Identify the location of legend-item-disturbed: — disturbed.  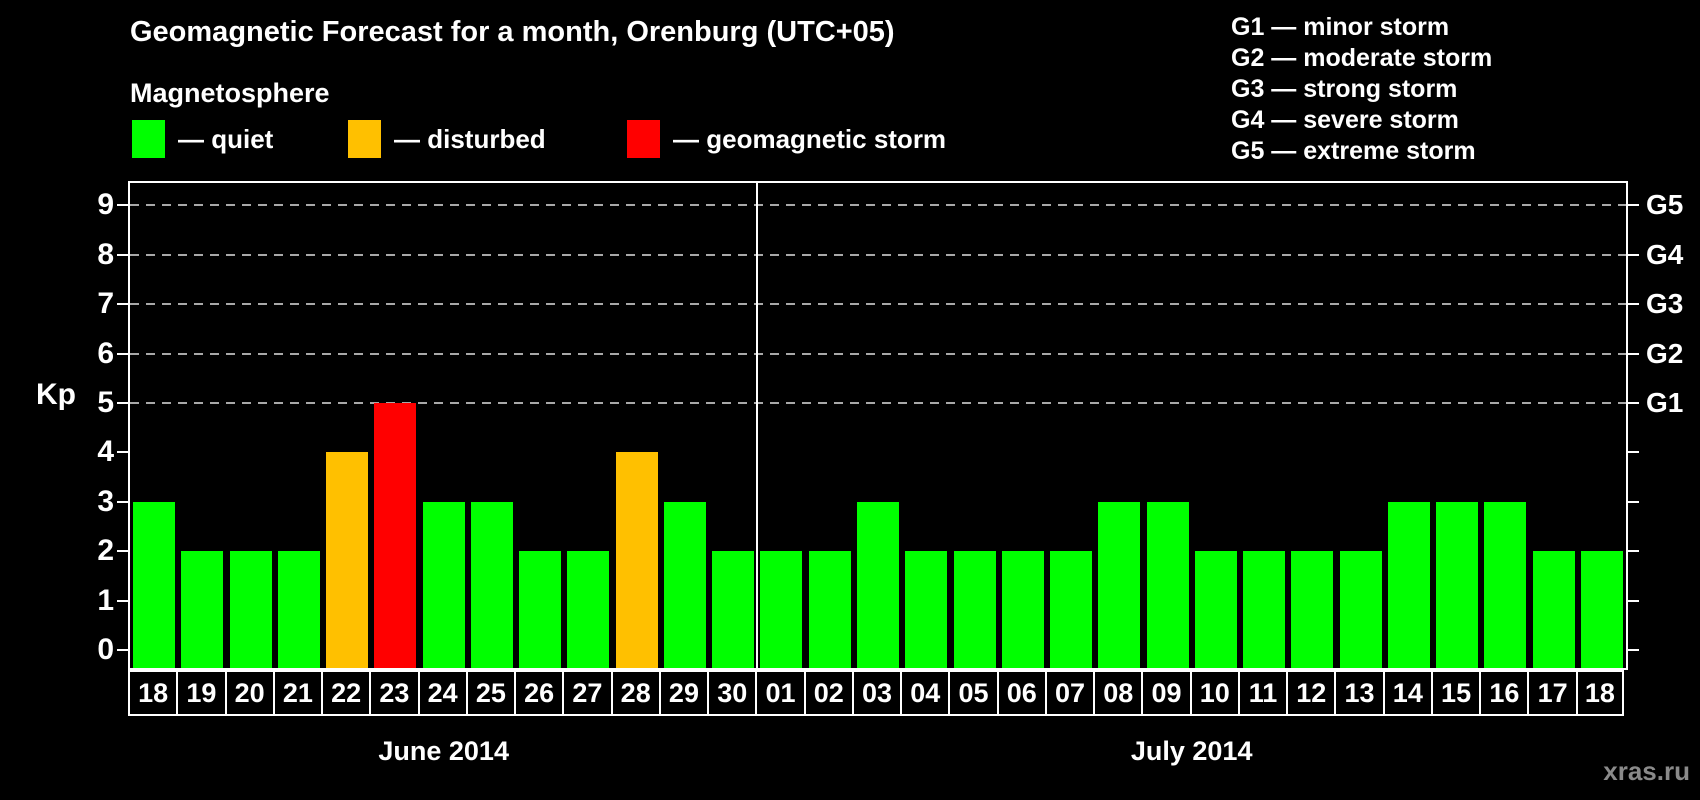
(447, 139).